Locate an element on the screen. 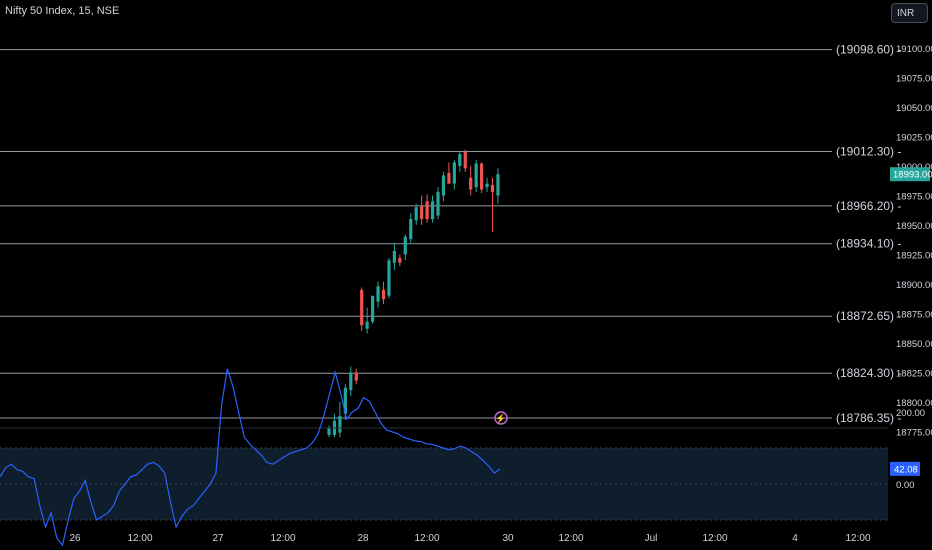 Image resolution: width=932 pixels, height=550 pixels. time-tick-4: 28 is located at coordinates (363, 538).